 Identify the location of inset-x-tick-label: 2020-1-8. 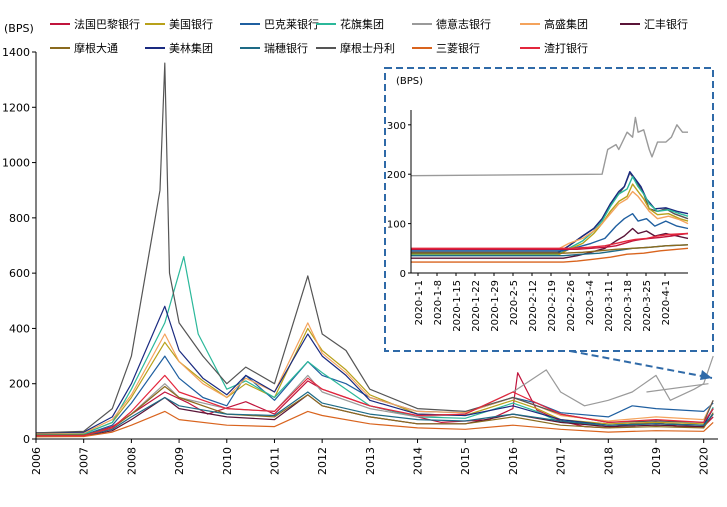
(438, 302).